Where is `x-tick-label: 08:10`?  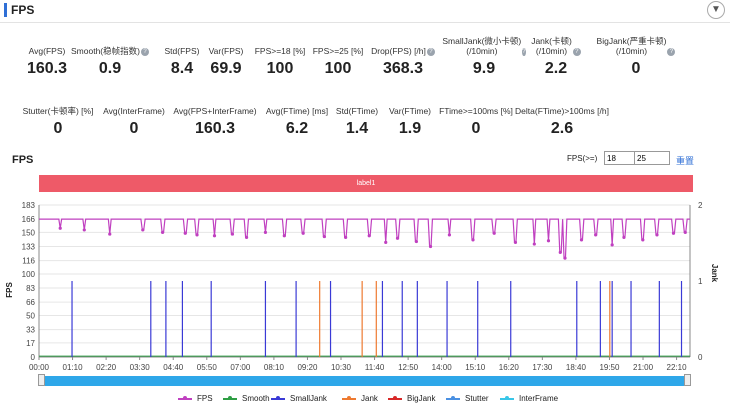 x-tick-label: 08:10 is located at coordinates (274, 367).